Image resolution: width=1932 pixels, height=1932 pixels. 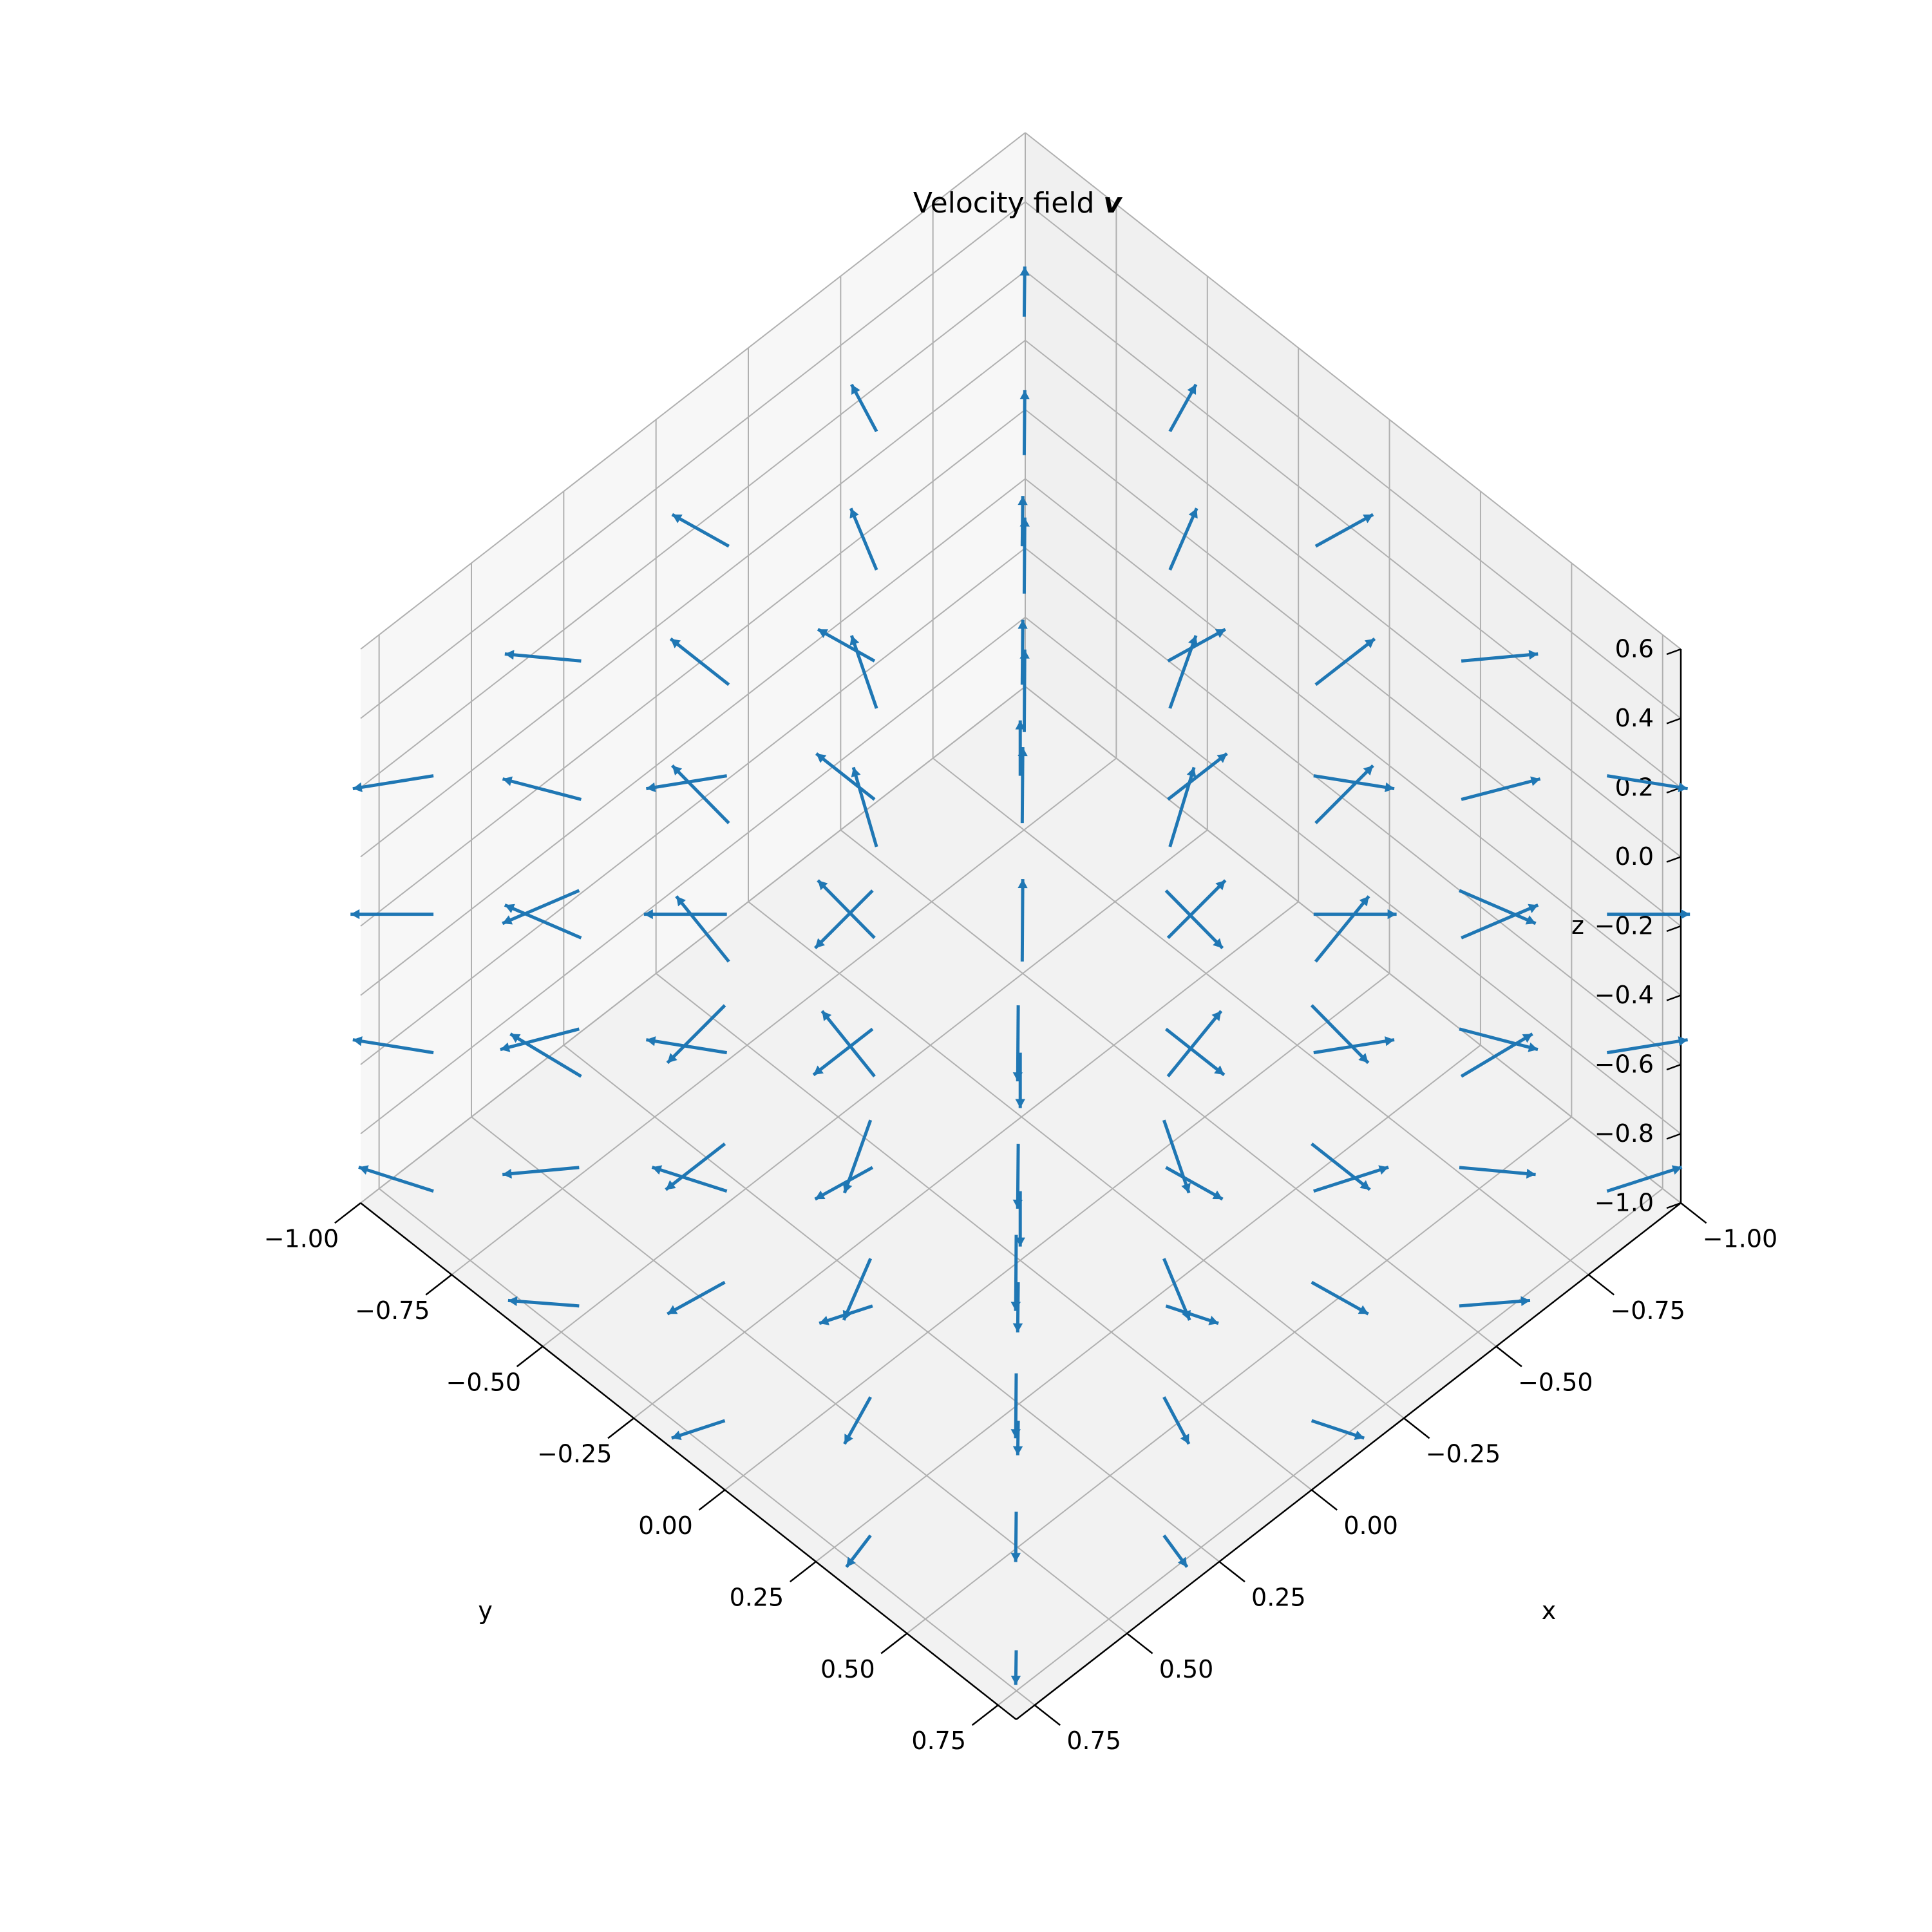 What do you see at coordinates (1647, 1310) in the screenshot?
I see `x-tick-label: −0.75` at bounding box center [1647, 1310].